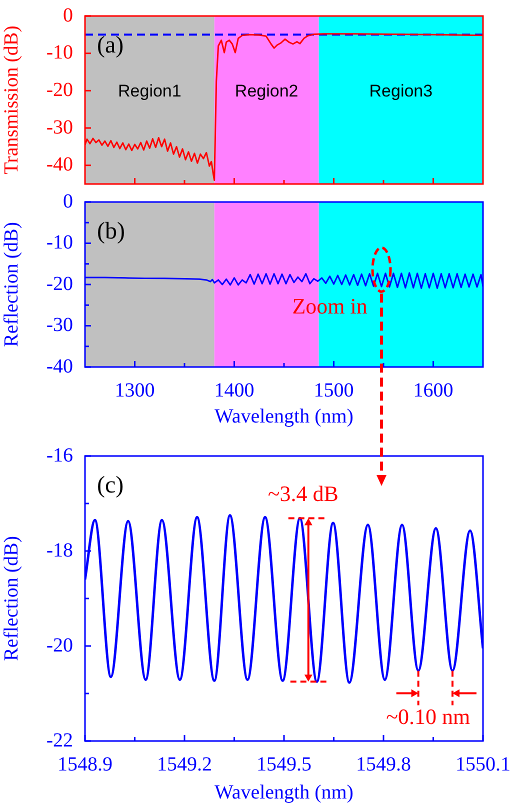  I want to click on y-axis-title: Transmission (dB), so click(11, 100).